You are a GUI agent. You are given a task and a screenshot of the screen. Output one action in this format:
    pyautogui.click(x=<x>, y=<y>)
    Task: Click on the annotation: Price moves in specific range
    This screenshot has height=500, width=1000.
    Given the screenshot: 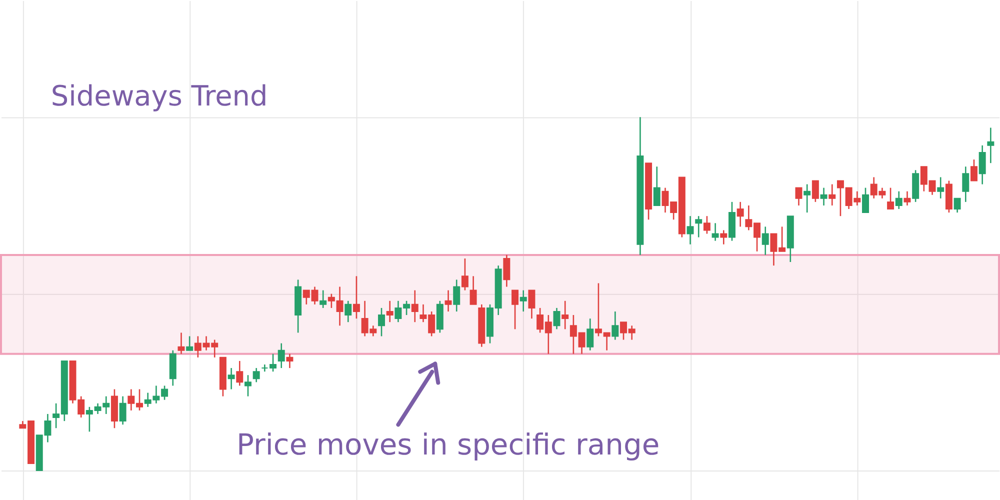 What is the action you would take?
    pyautogui.click(x=448, y=445)
    